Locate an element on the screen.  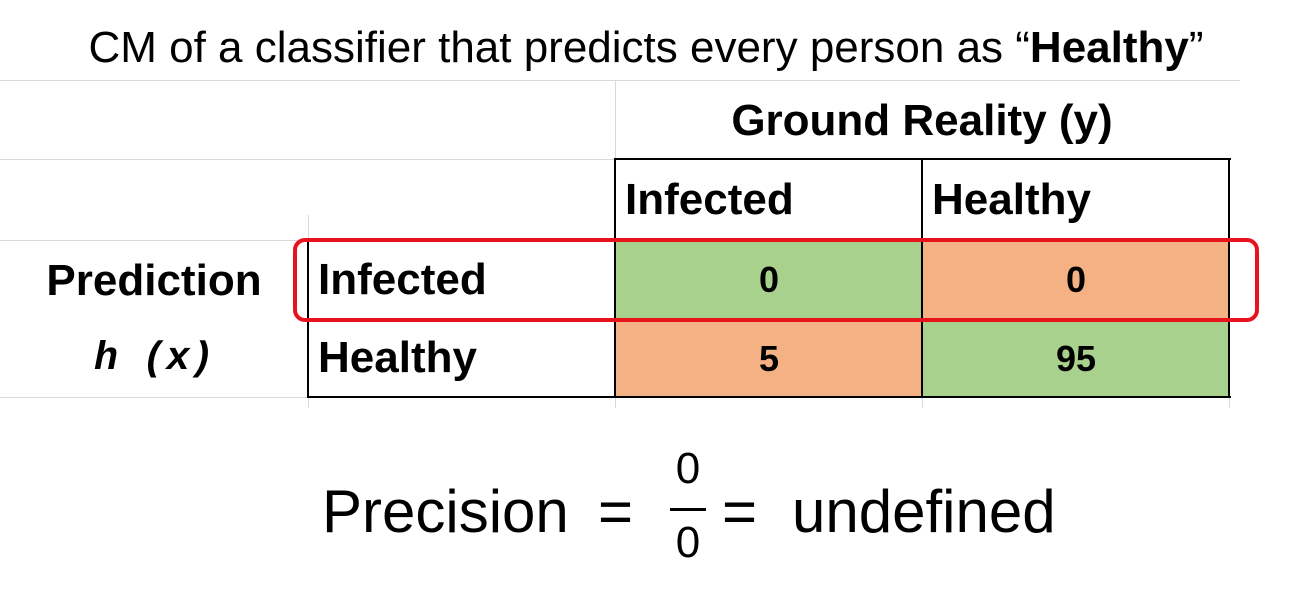
title-suffix: ” is located at coordinates (1196, 47).